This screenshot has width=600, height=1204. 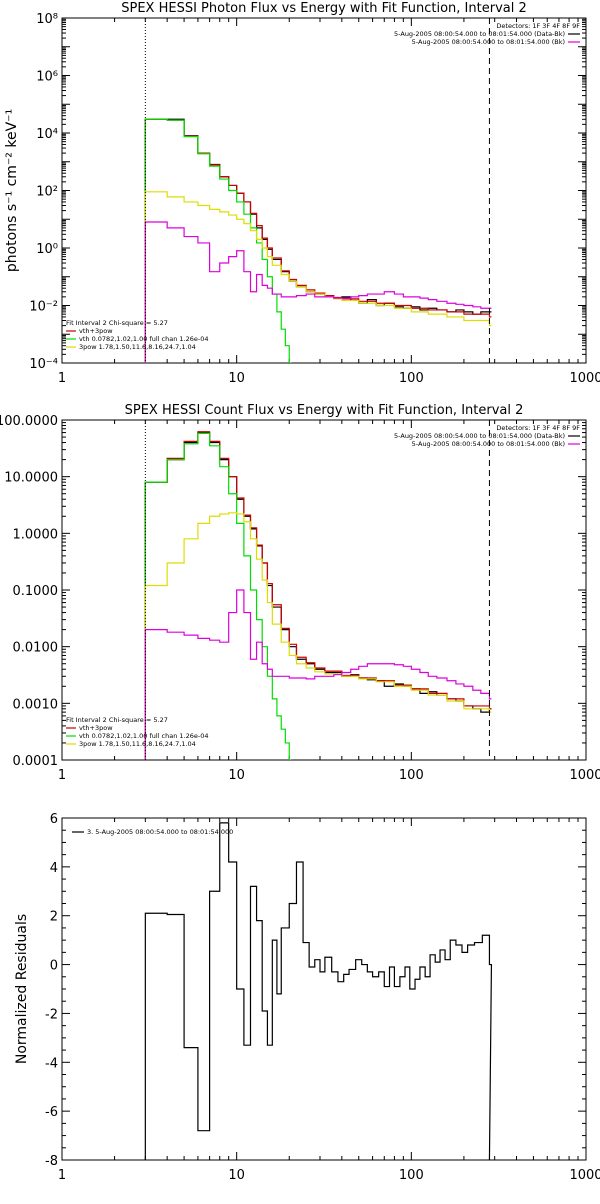 I want to click on plot-area, so click(x=318, y=240).